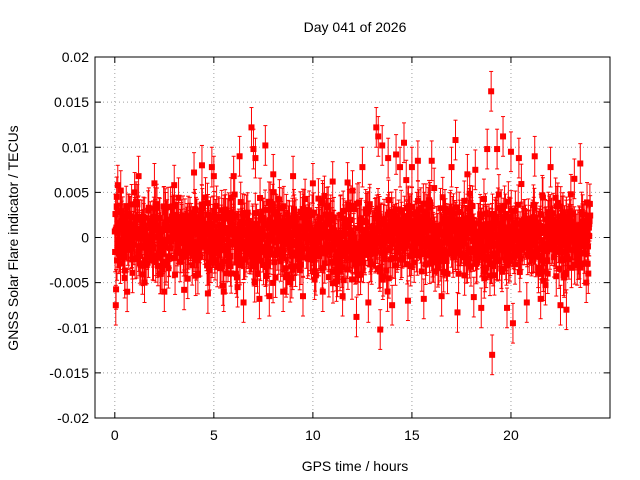 This screenshot has width=640, height=480. Describe the element at coordinates (347, 182) in the screenshot. I see `data-point` at that location.